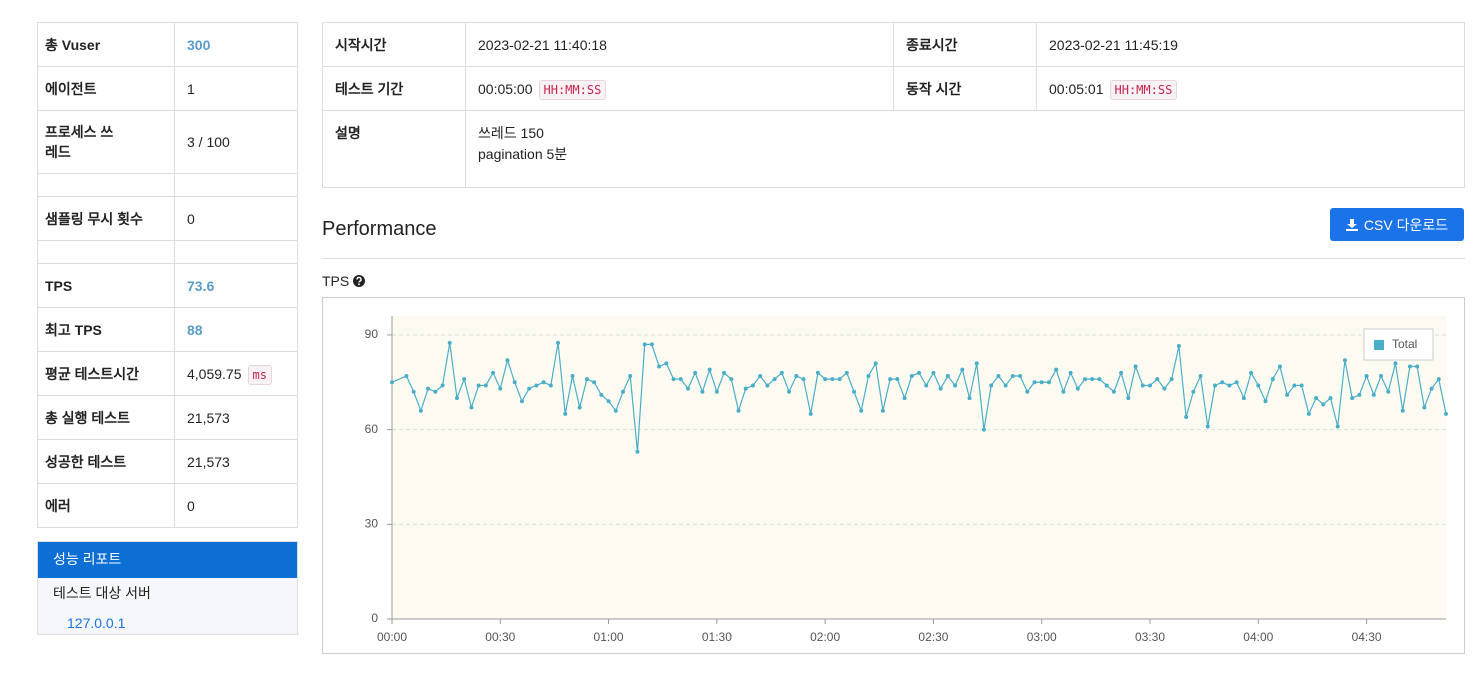 The width and height of the screenshot is (1477, 676). Describe the element at coordinates (379, 229) in the screenshot. I see `section-title: Performance` at that location.